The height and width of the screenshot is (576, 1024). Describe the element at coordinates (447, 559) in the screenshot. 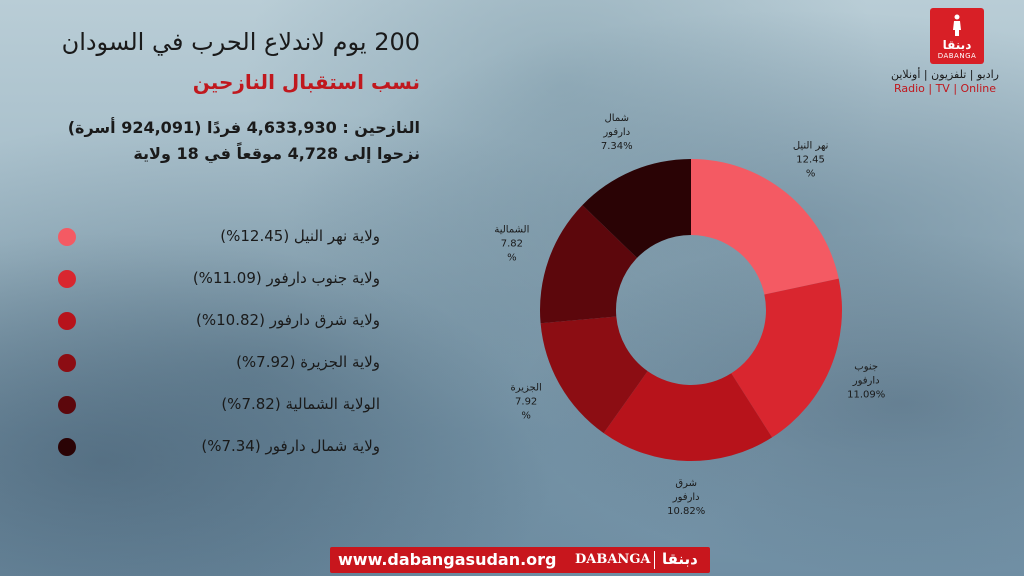

I see `website-url: www.dabangasudan.org` at that location.